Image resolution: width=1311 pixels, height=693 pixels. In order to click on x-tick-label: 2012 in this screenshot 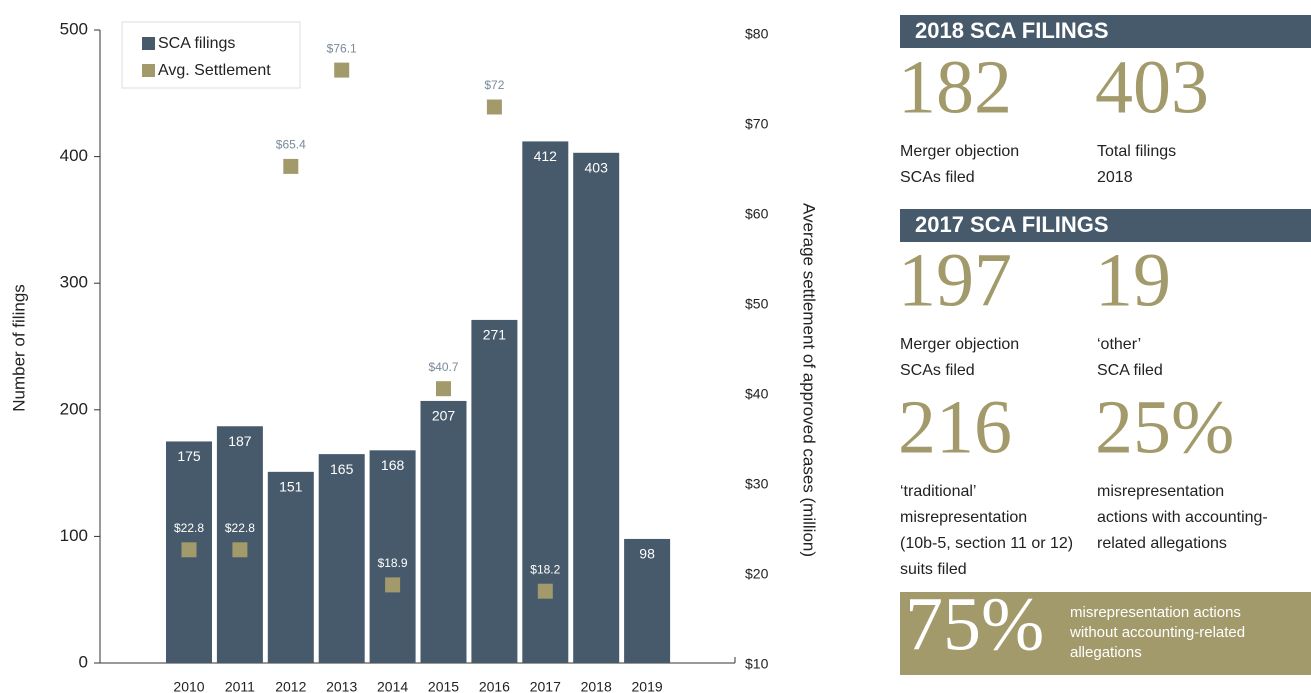, I will do `click(290, 686)`.